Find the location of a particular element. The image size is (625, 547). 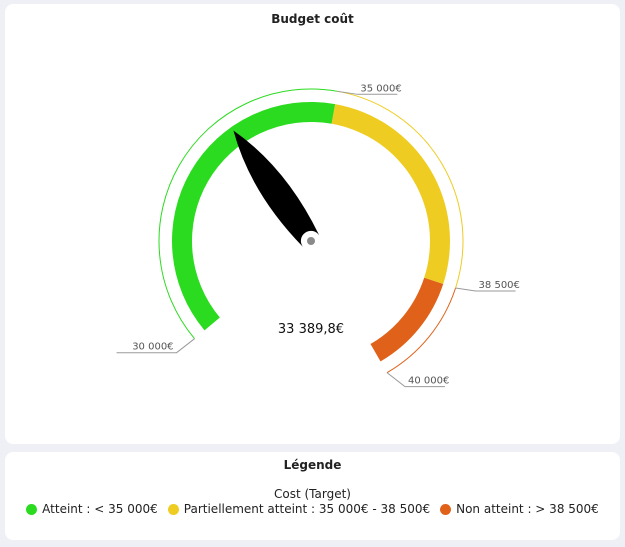

gauge-outline-atteint is located at coordinates (248, 214).